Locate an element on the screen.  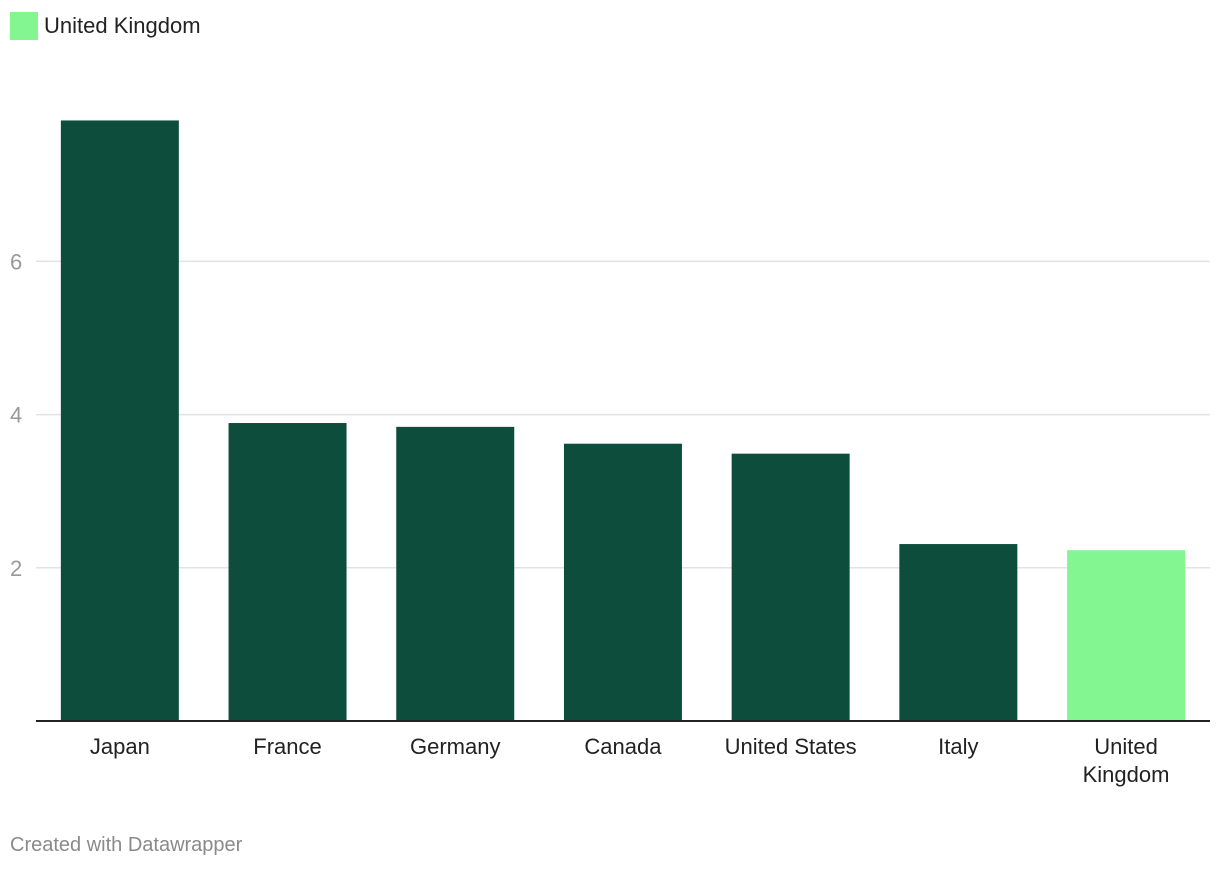
bar-united-states is located at coordinates (790, 587).